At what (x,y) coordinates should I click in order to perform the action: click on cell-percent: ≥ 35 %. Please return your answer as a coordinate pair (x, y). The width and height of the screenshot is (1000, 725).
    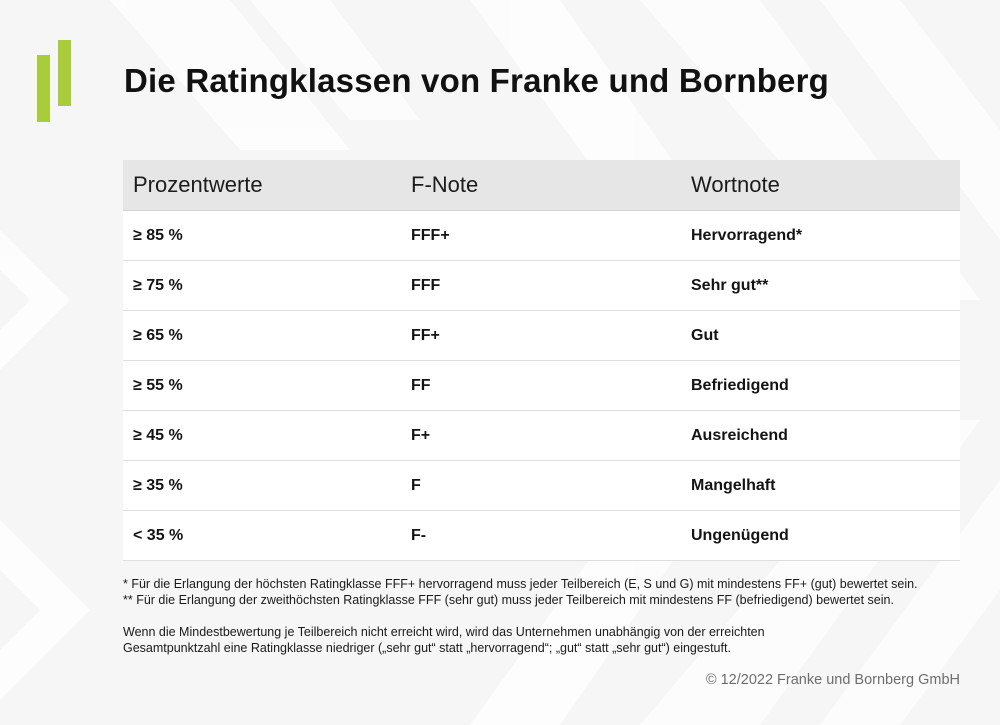
    Looking at the image, I should click on (158, 485).